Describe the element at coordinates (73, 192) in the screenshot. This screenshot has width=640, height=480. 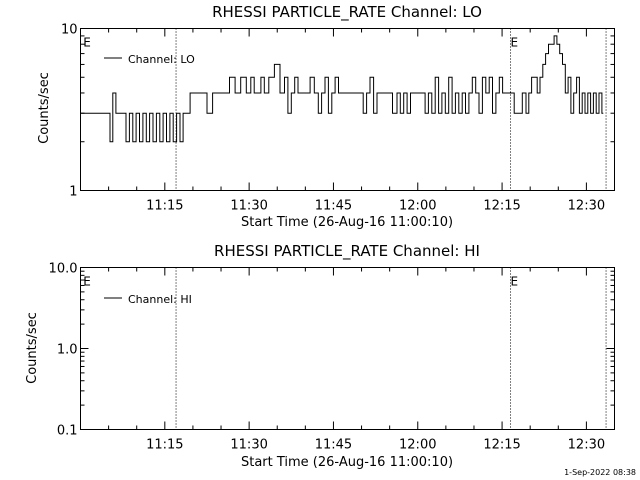
I see `y-tick-label: 1` at that location.